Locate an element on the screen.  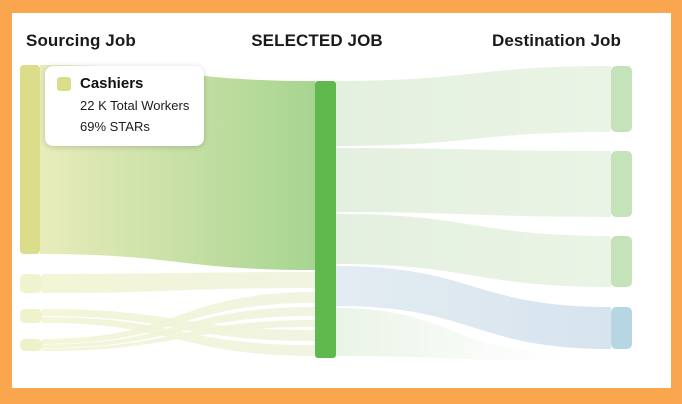
node-tooltip: Cashiers 22 K Total Workers 69% STARs is located at coordinates (124, 106).